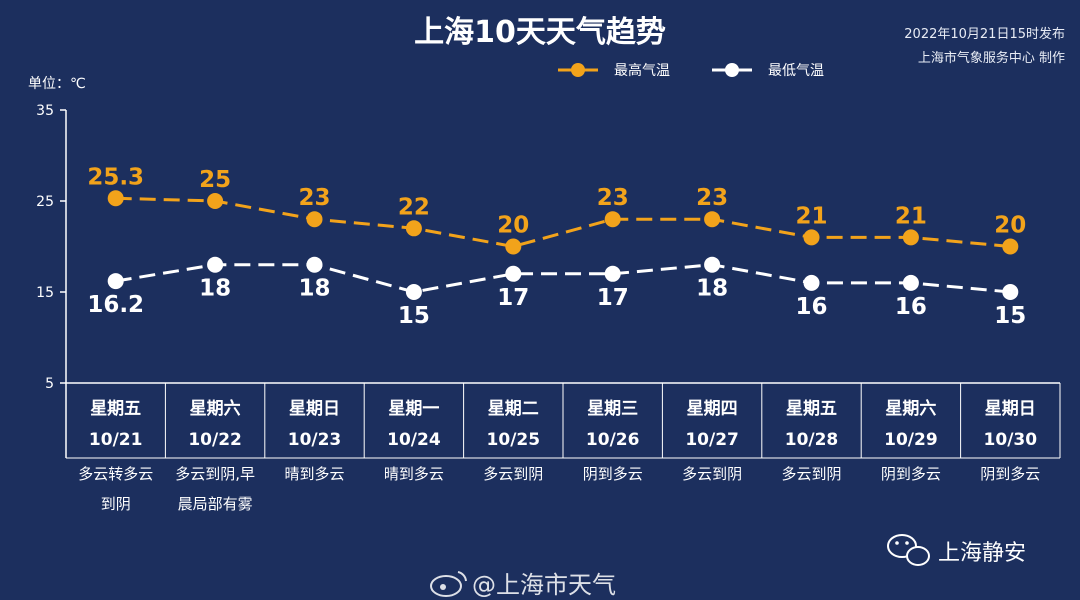  What do you see at coordinates (49, 384) in the screenshot?
I see `y-tick-label: 5` at bounding box center [49, 384].